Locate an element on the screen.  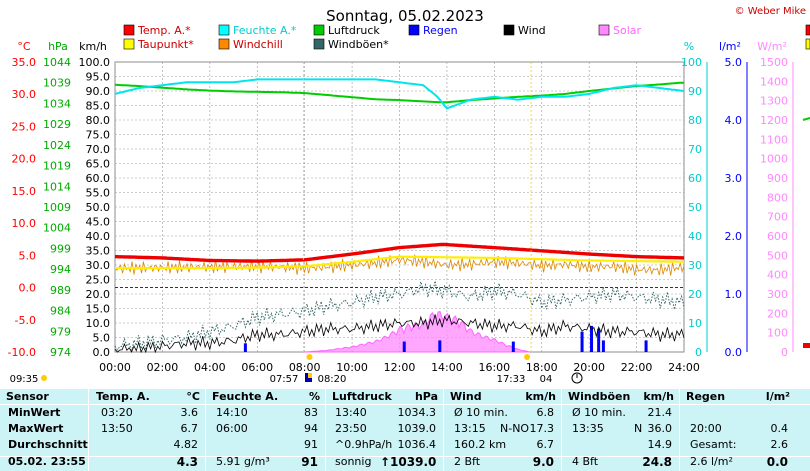
legend-label: Feuchte A.* is located at coordinates (265, 30).